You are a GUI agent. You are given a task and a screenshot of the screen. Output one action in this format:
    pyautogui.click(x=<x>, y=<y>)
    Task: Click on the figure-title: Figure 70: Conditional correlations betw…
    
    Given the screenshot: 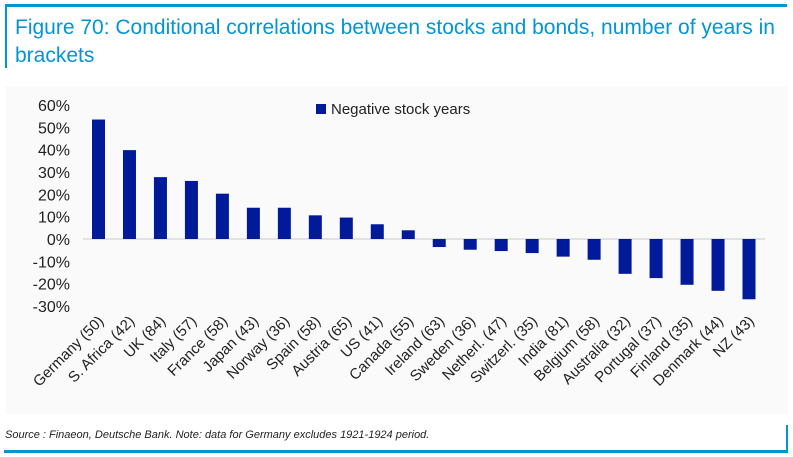 What is the action you would take?
    pyautogui.click(x=395, y=41)
    